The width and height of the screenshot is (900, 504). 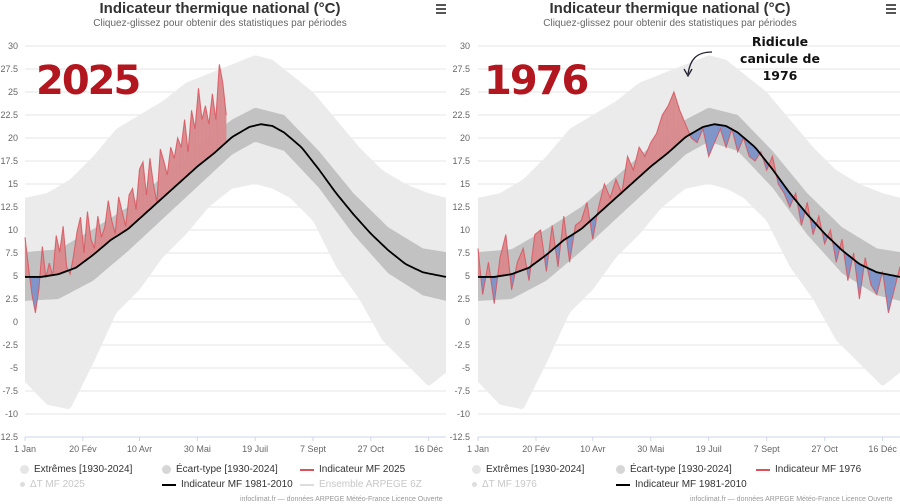 What do you see at coordinates (313, 449) in the screenshot?
I see `x-tick-label: 7 Sept` at bounding box center [313, 449].